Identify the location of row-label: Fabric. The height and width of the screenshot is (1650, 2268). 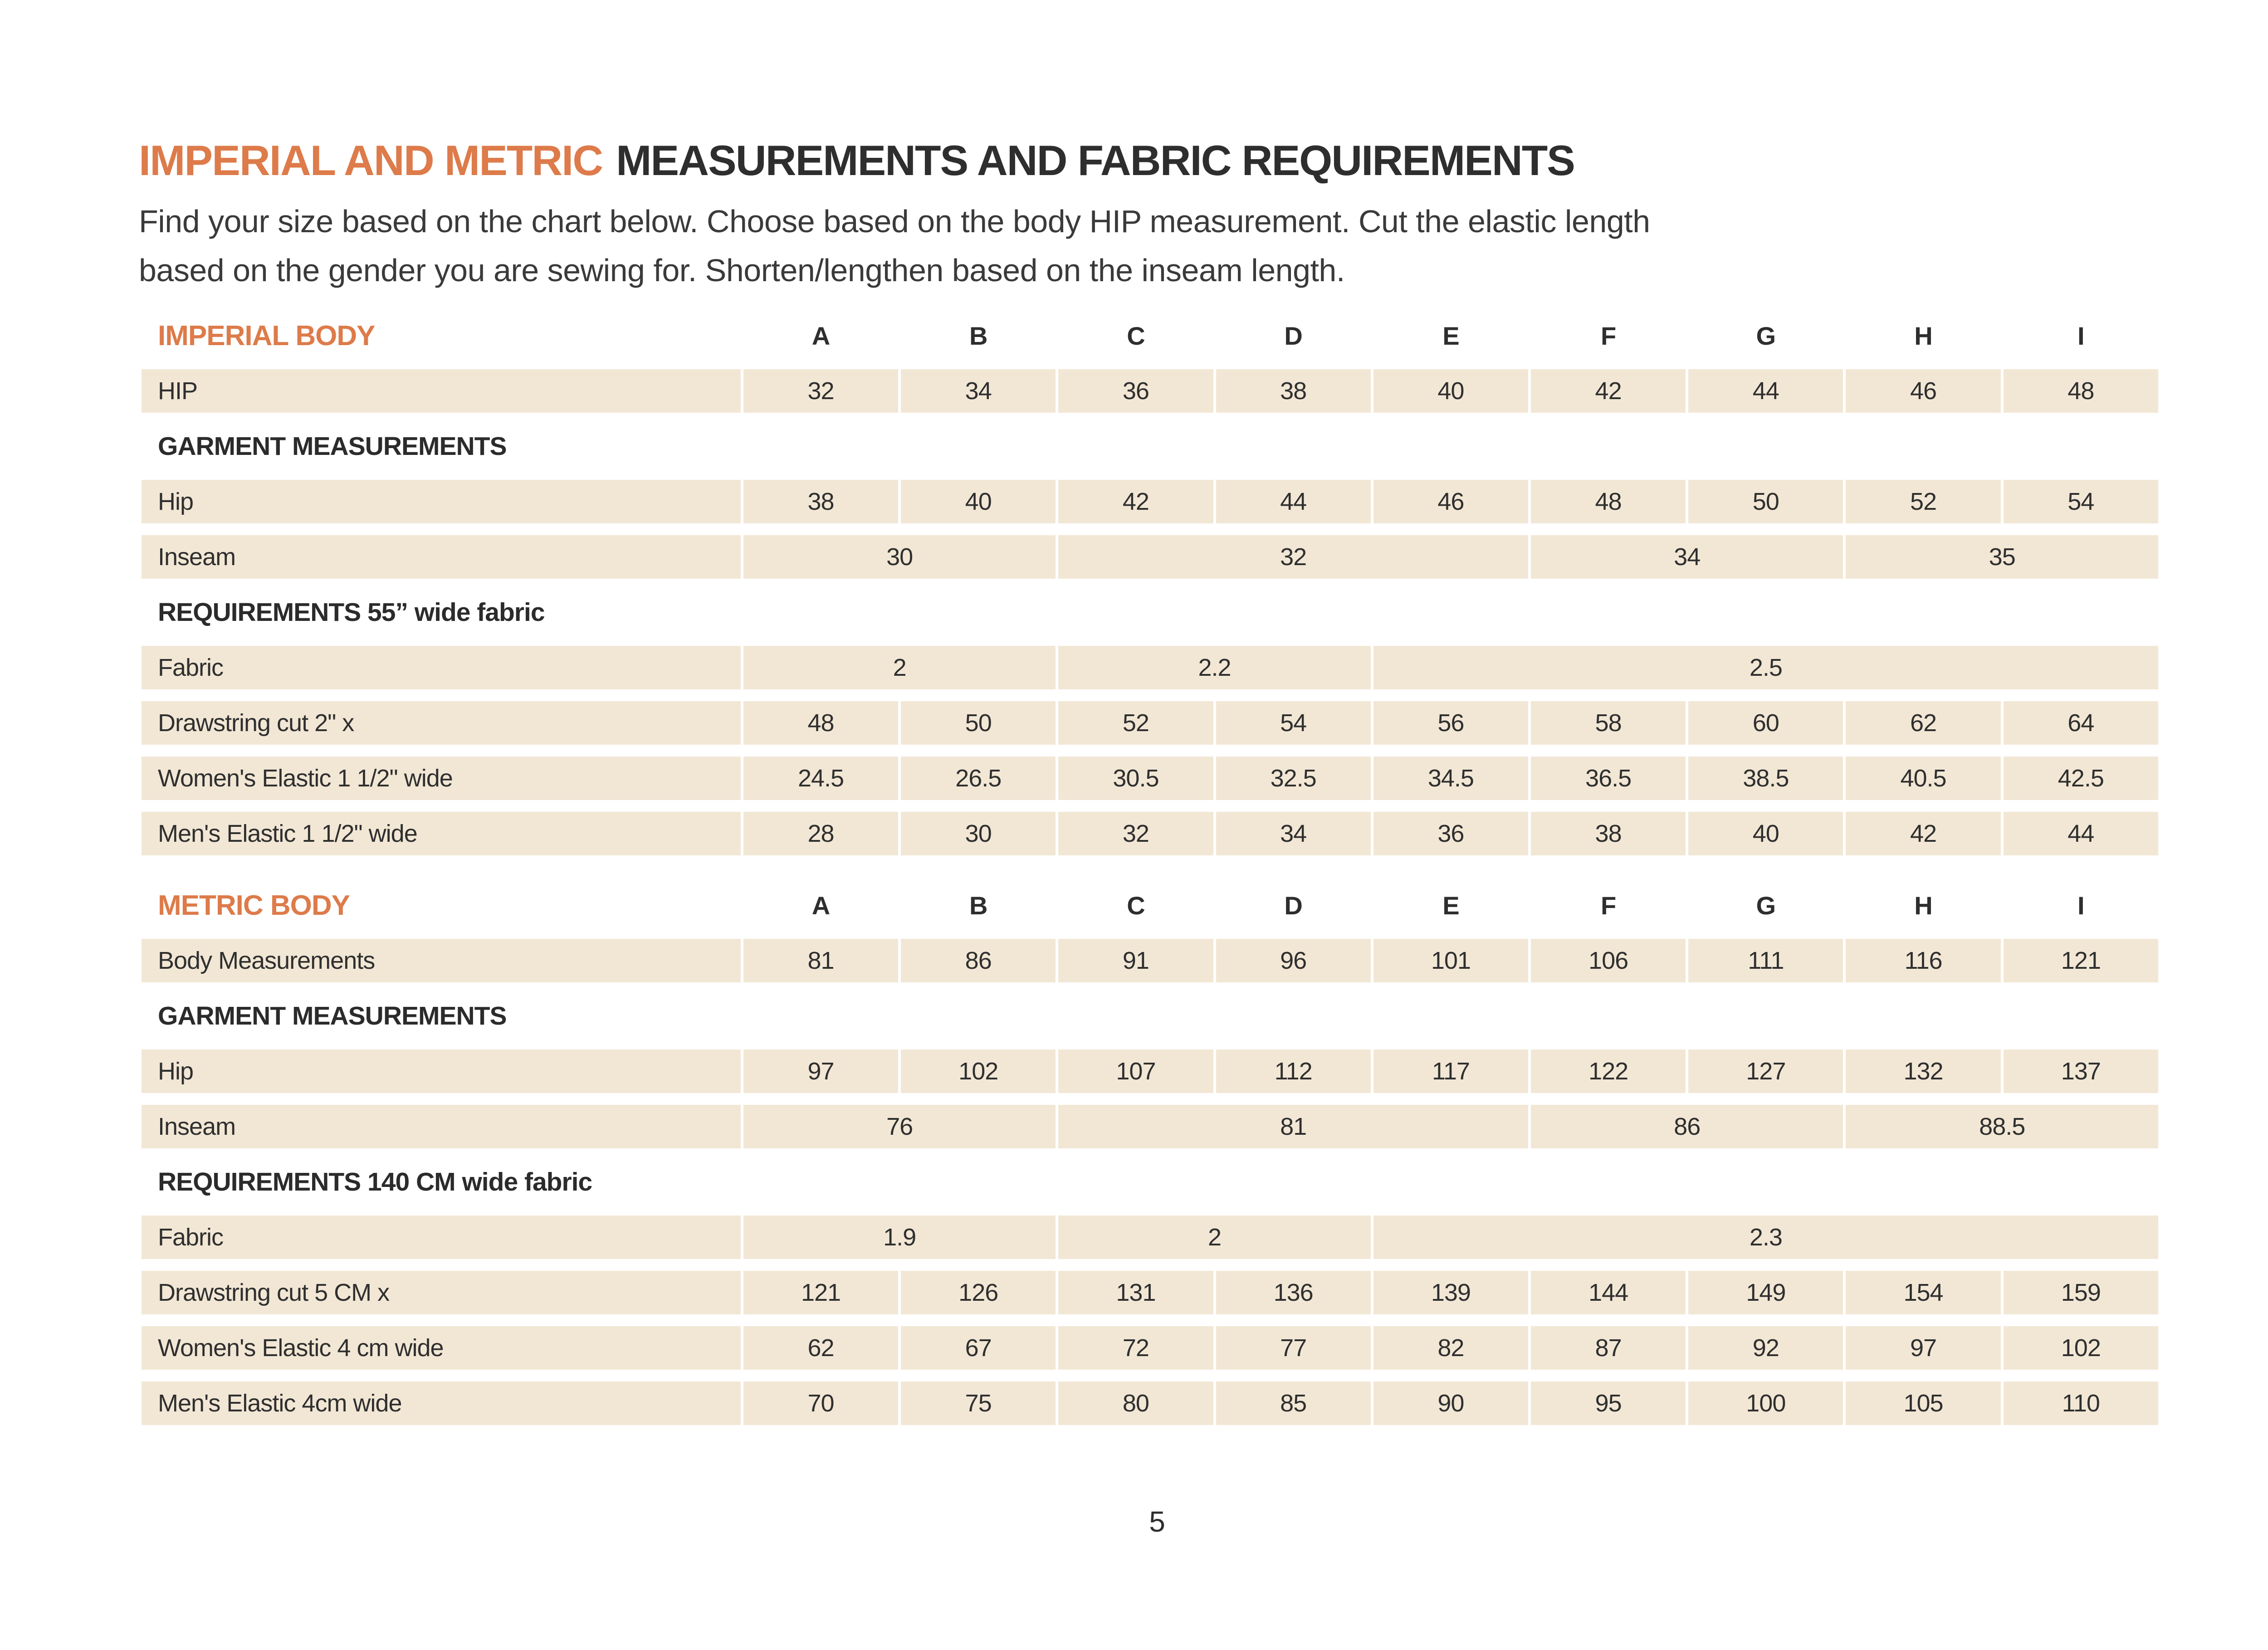
(442, 668).